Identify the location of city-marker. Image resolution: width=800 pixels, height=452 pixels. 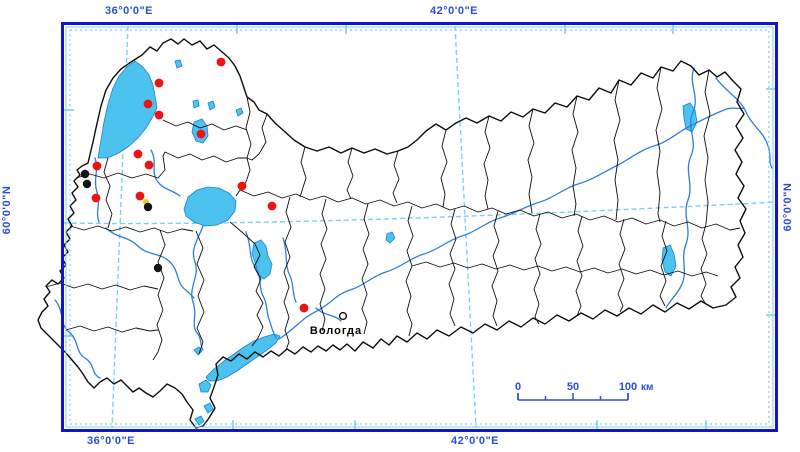
(343, 316).